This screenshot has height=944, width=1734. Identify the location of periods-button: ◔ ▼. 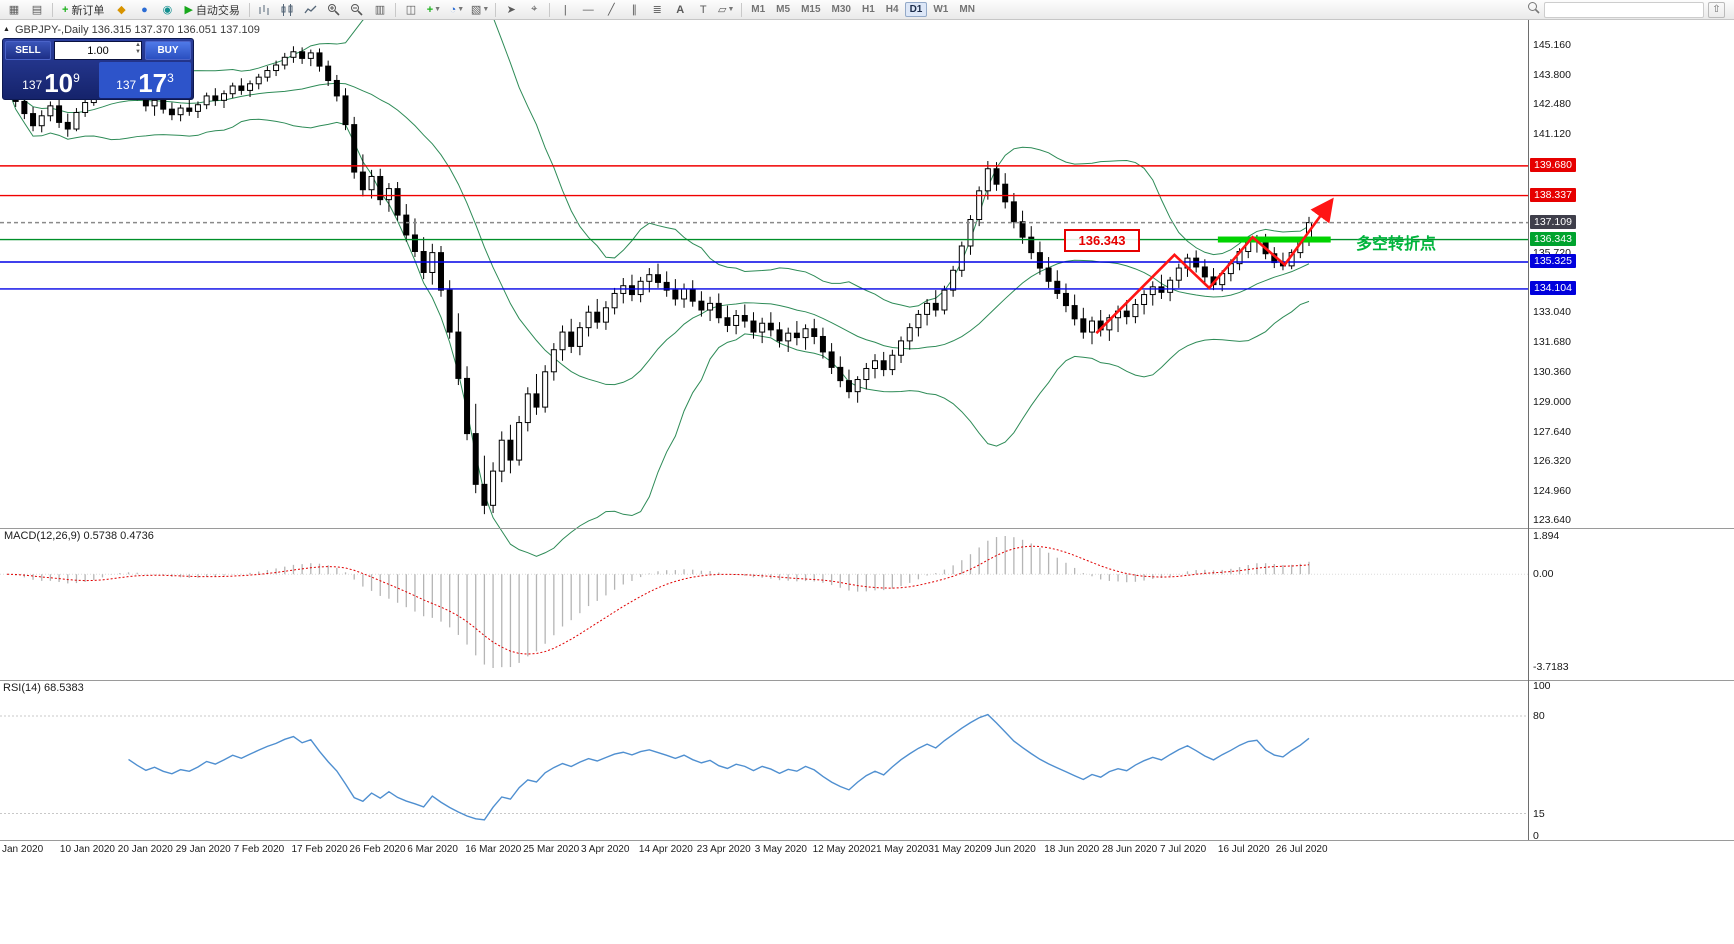
(457, 10).